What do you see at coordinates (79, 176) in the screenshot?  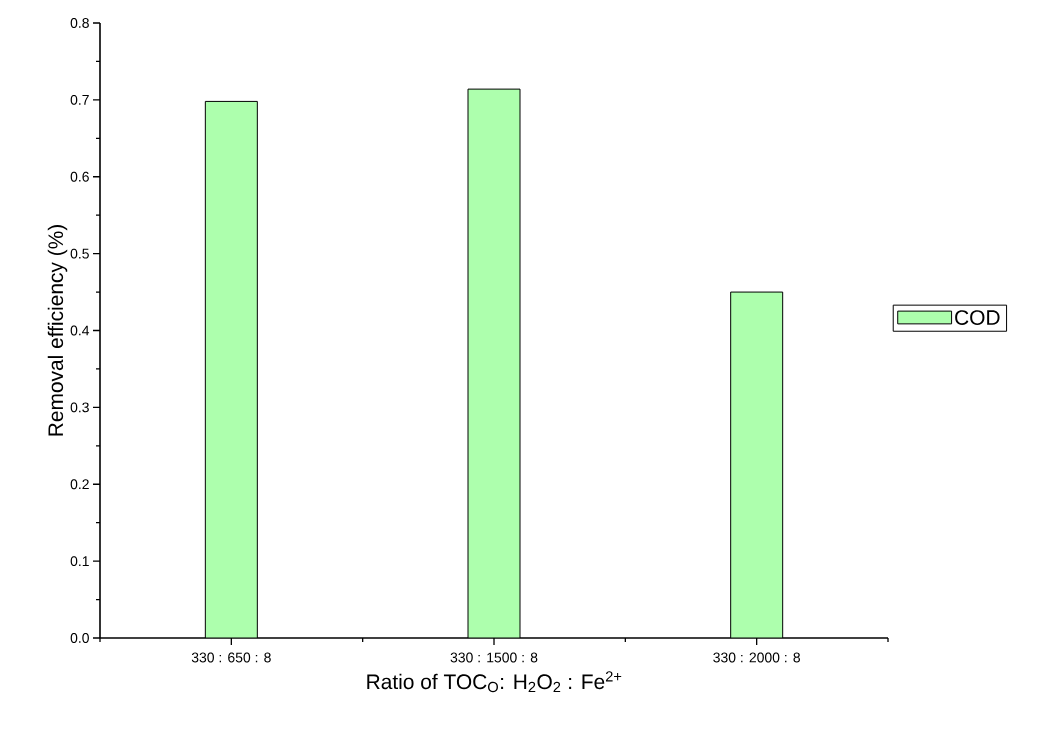 I see `y-tick-label: 0.6` at bounding box center [79, 176].